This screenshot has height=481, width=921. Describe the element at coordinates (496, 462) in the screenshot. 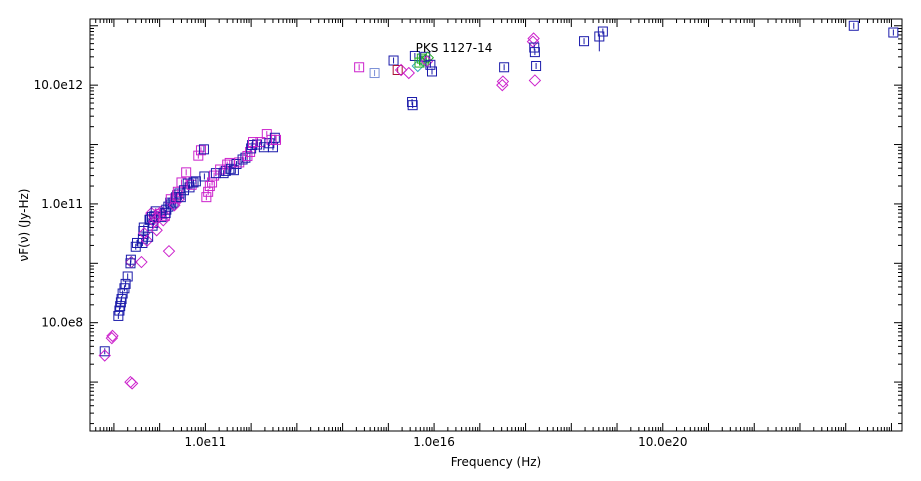

I see `x-axis-title: Frequency (Hz)` at that location.